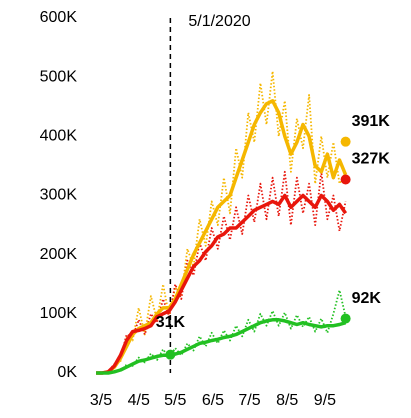  Describe the element at coordinates (175, 400) in the screenshot. I see `x-tick-label: 5/5` at that location.